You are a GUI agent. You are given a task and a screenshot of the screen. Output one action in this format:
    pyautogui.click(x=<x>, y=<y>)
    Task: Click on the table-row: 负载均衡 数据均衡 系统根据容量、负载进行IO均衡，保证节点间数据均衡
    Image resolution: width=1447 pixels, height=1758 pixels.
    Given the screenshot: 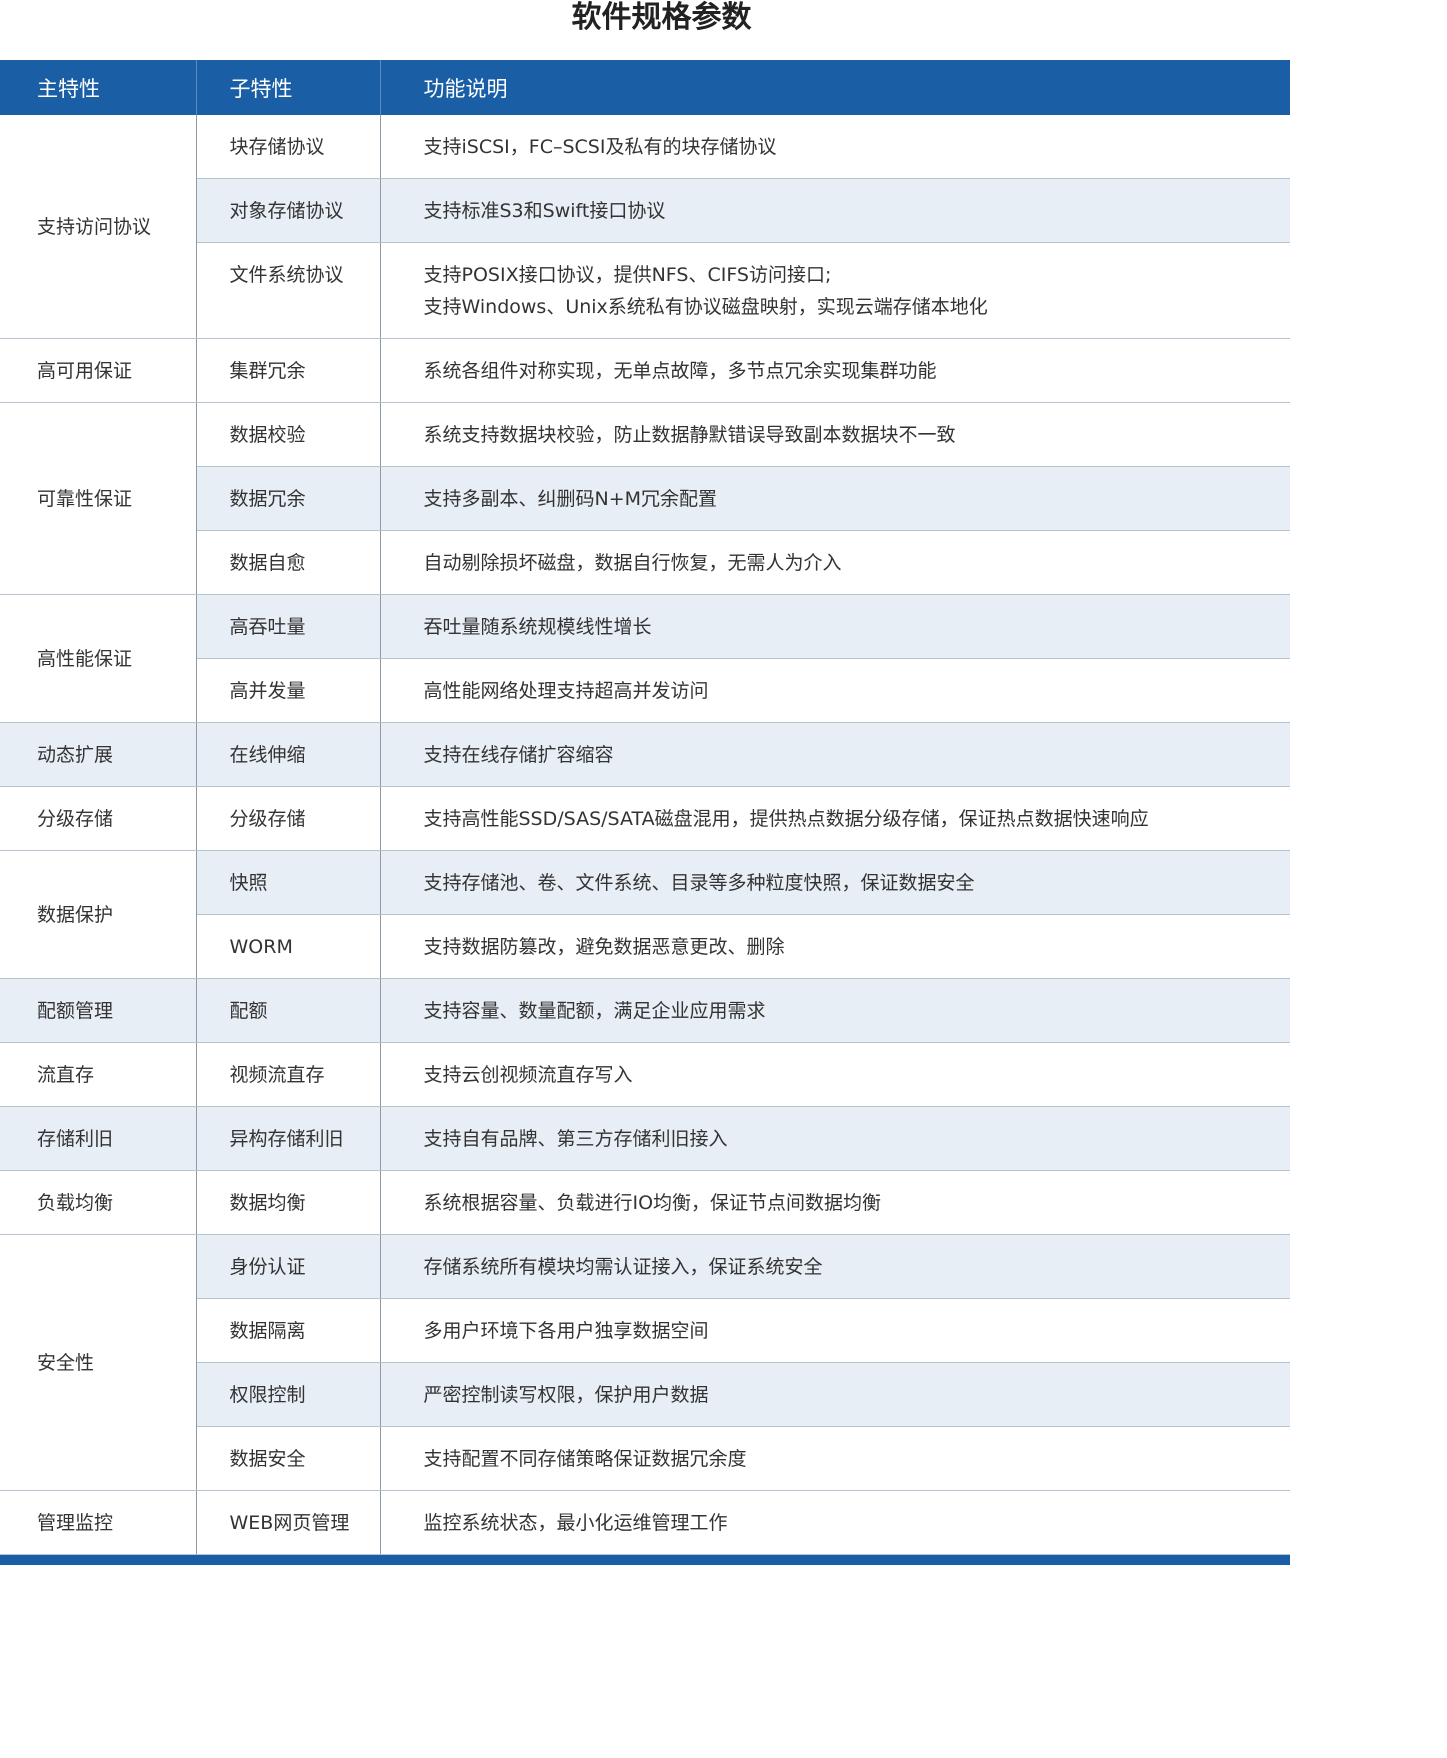 What is the action you would take?
    pyautogui.click(x=645, y=1202)
    